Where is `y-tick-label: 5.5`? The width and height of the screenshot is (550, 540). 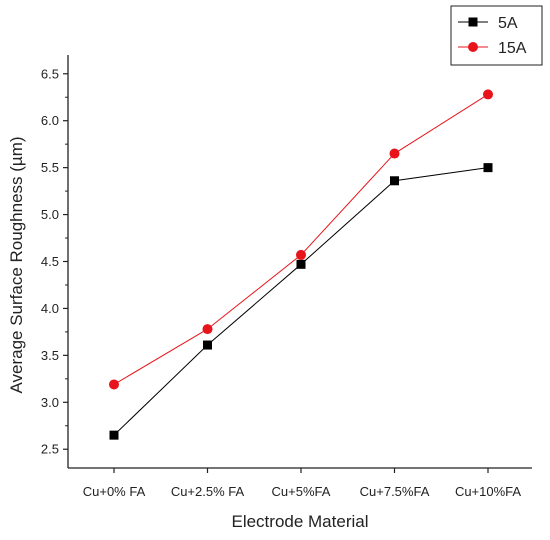
y-tick-label: 5.5 is located at coordinates (50, 167).